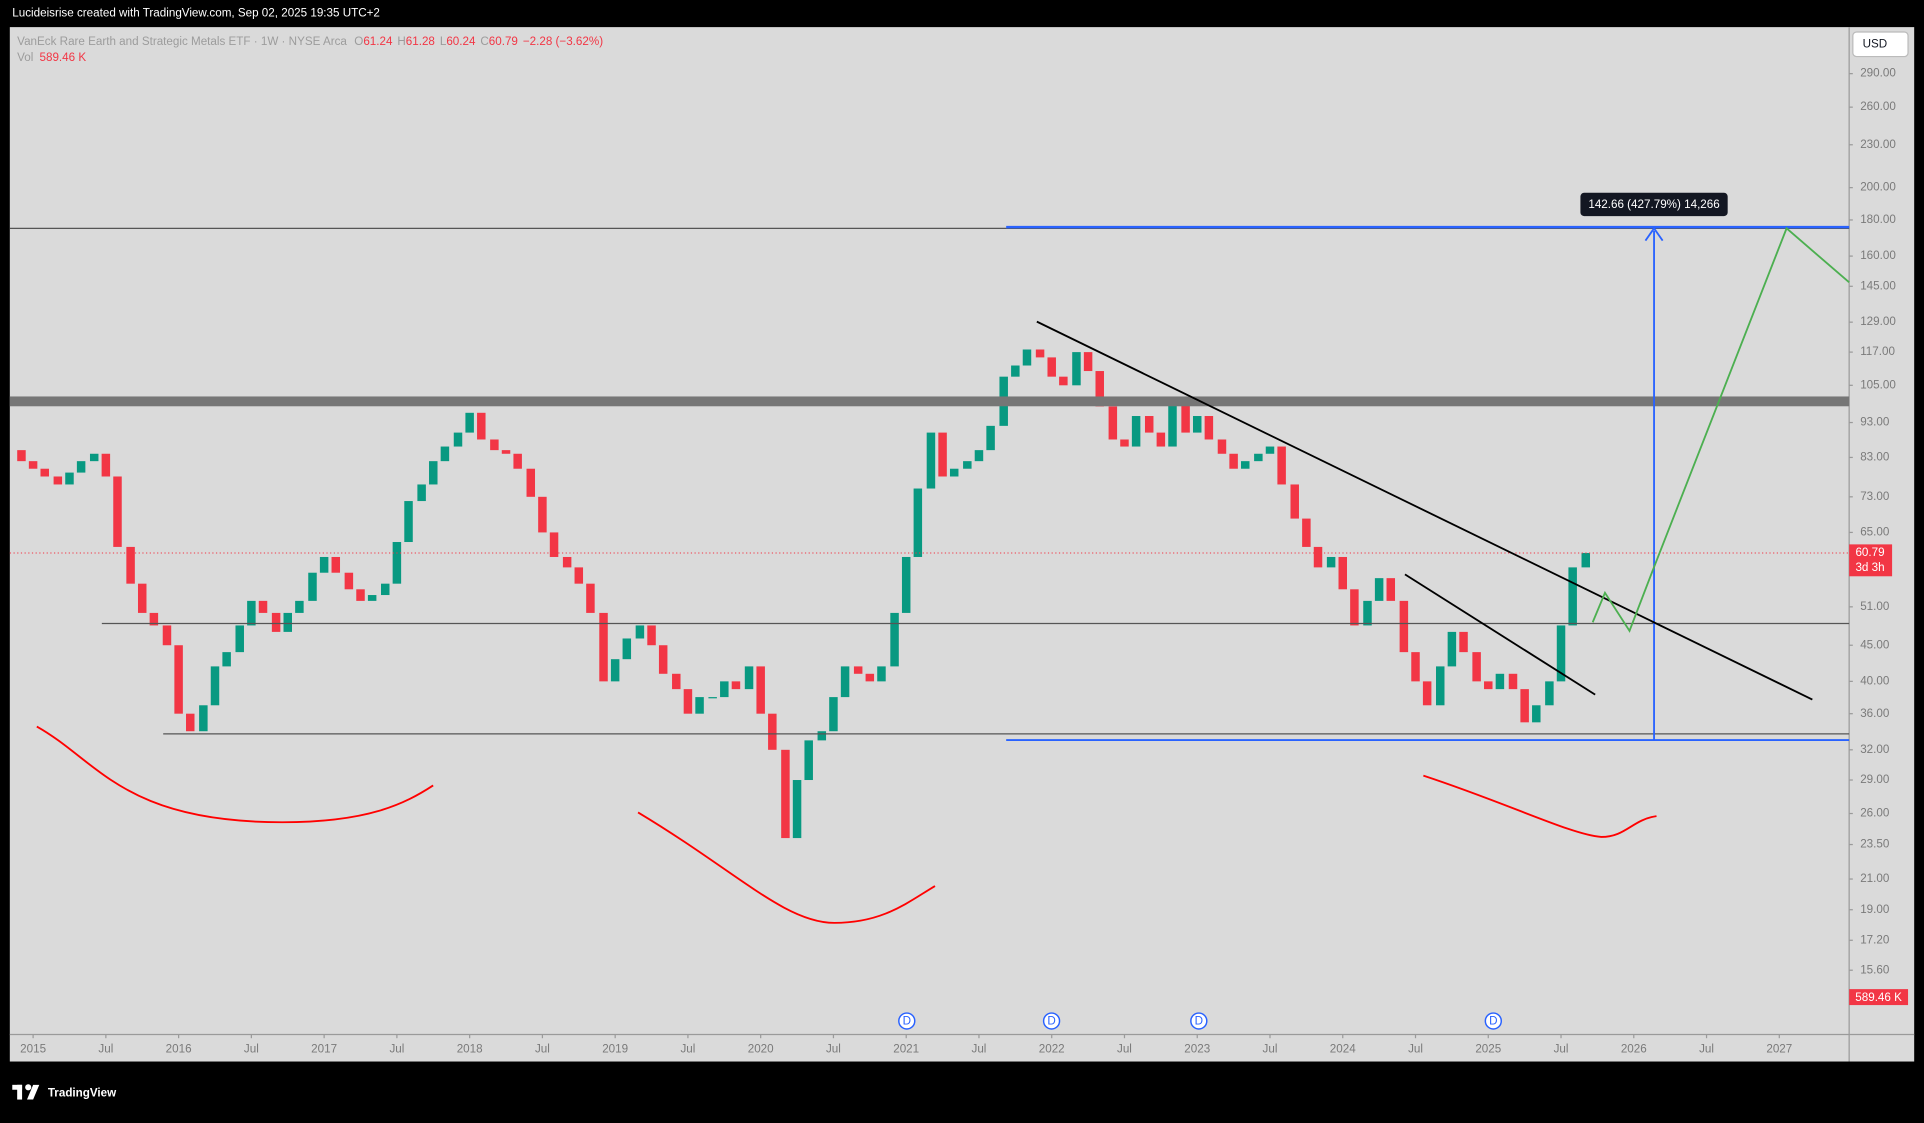 This screenshot has width=1924, height=1123. What do you see at coordinates (420, 41) in the screenshot?
I see `ohlc-value: 61.28` at bounding box center [420, 41].